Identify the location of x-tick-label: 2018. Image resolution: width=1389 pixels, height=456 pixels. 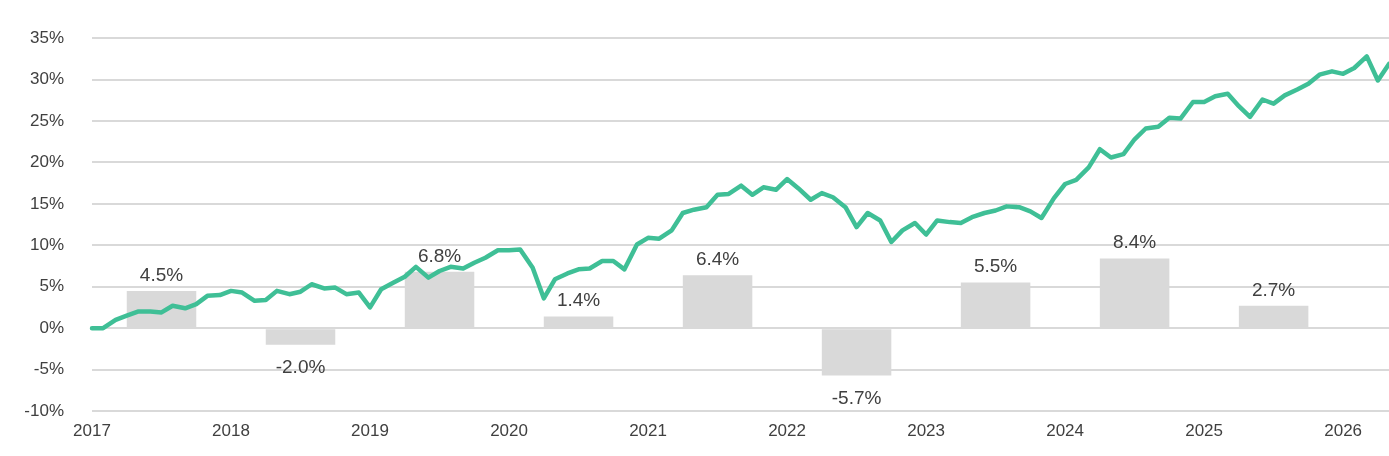
(231, 430).